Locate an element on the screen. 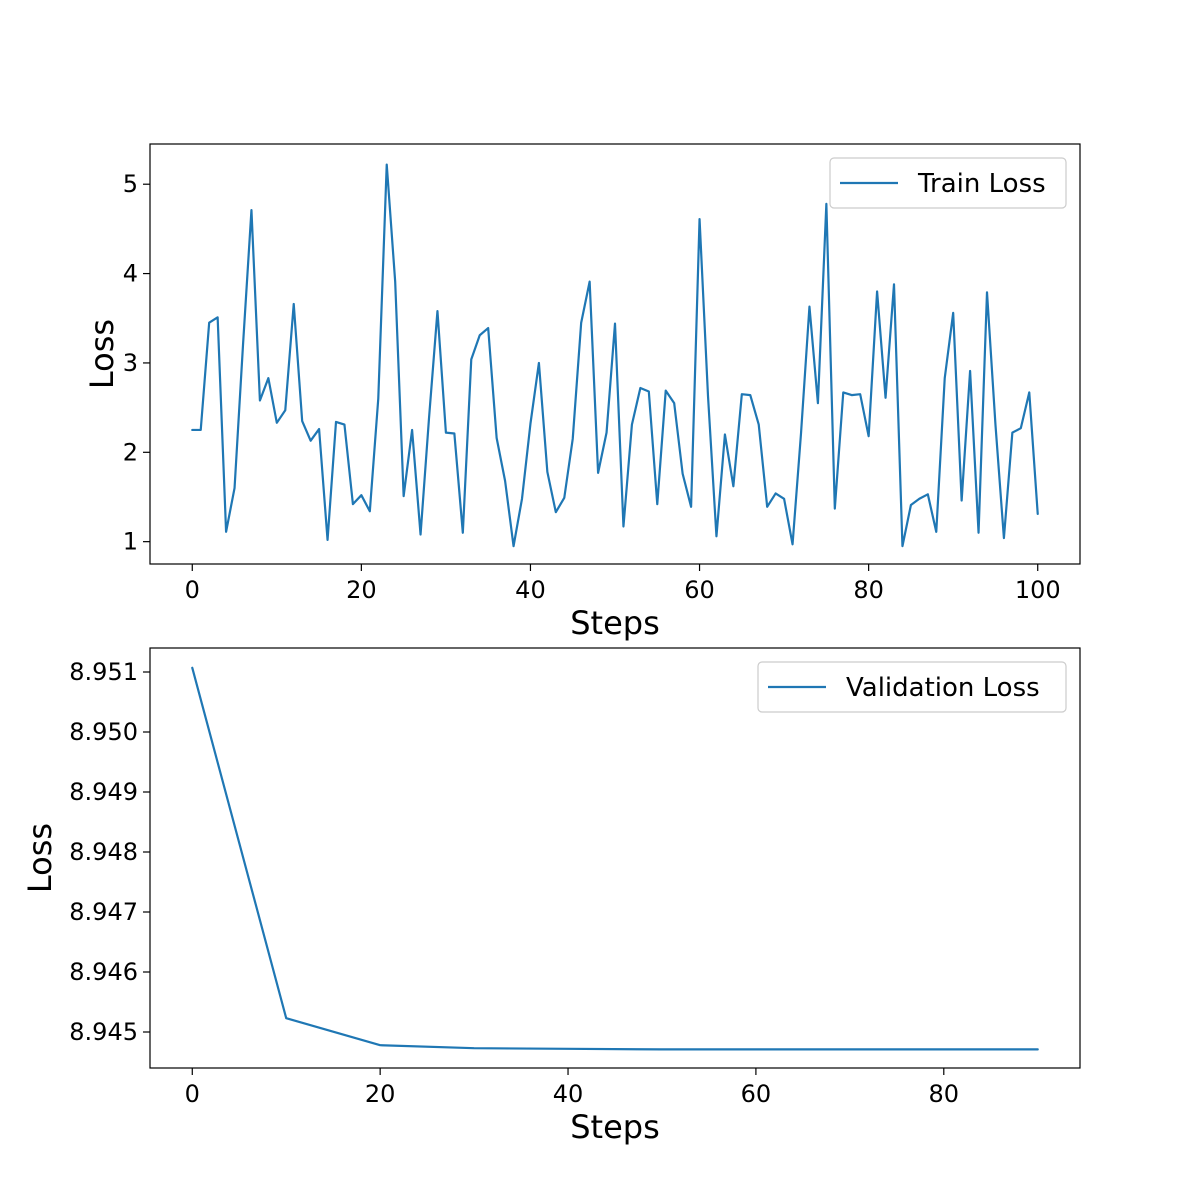  validation-loss-y-tick-label: 8.951 is located at coordinates (103, 672).